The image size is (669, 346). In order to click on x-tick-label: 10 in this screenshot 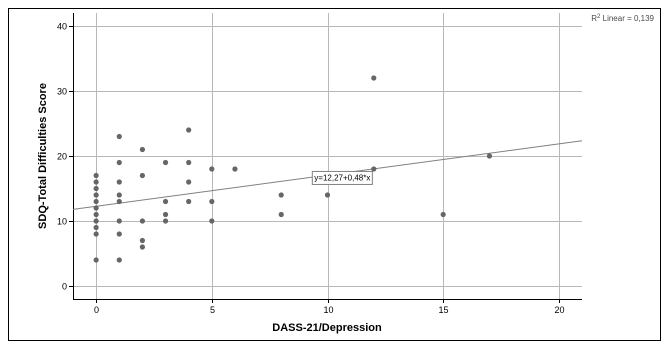, I will do `click(328, 310)`.